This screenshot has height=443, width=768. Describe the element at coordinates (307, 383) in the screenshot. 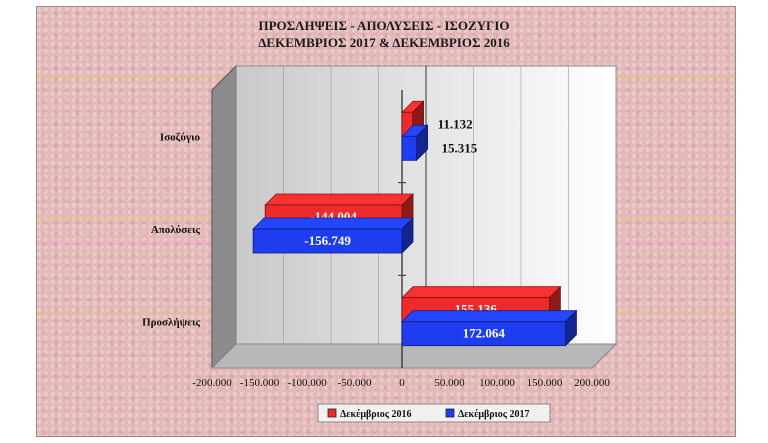

I see `x-tick-label: -100.000` at that location.